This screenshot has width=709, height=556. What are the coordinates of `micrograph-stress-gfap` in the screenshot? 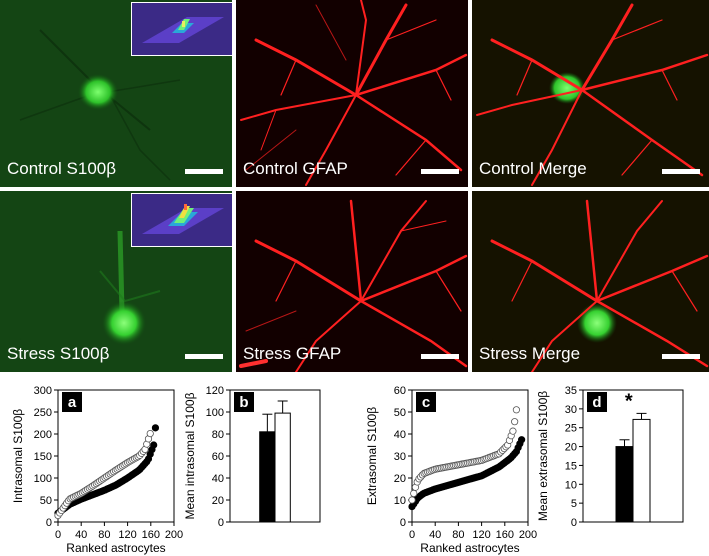 It's located at (352, 281).